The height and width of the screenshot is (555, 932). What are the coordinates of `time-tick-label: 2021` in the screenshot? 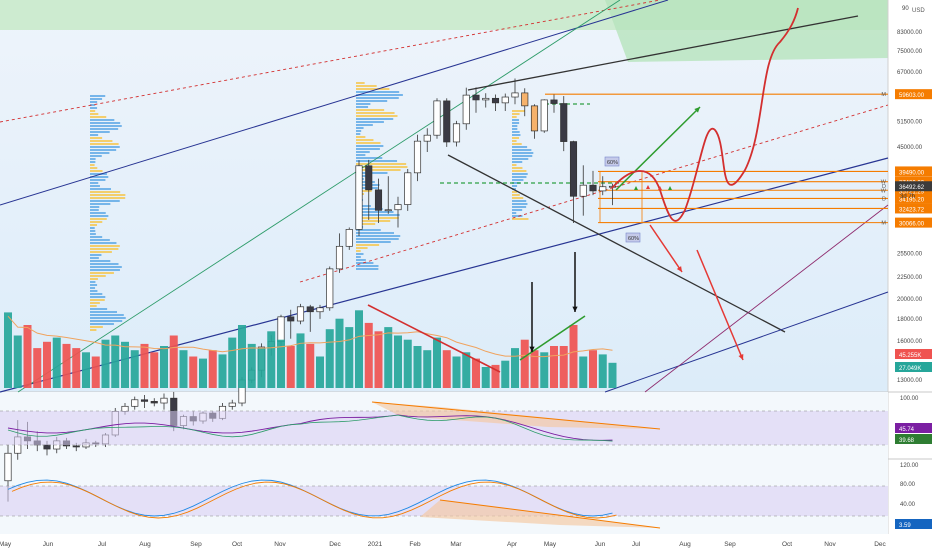 It's located at (375, 544).